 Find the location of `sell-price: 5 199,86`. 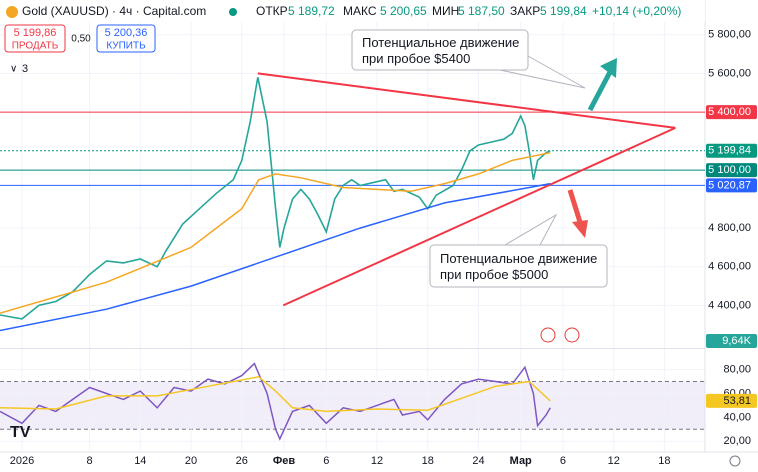

sell-price: 5 199,86 is located at coordinates (35, 33).